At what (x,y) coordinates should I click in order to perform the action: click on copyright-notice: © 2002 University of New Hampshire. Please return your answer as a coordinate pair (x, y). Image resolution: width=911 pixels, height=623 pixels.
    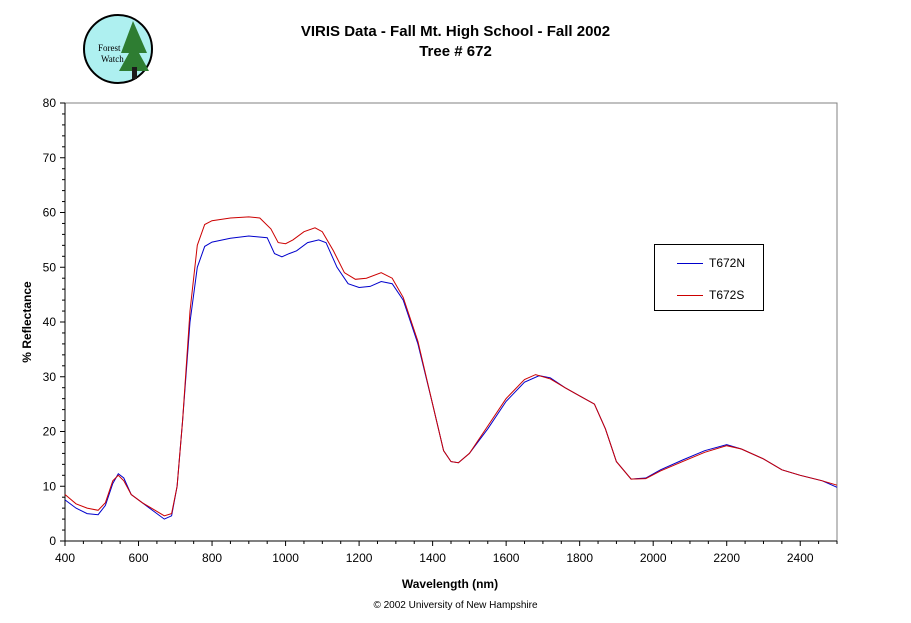
    Looking at the image, I should click on (455, 605).